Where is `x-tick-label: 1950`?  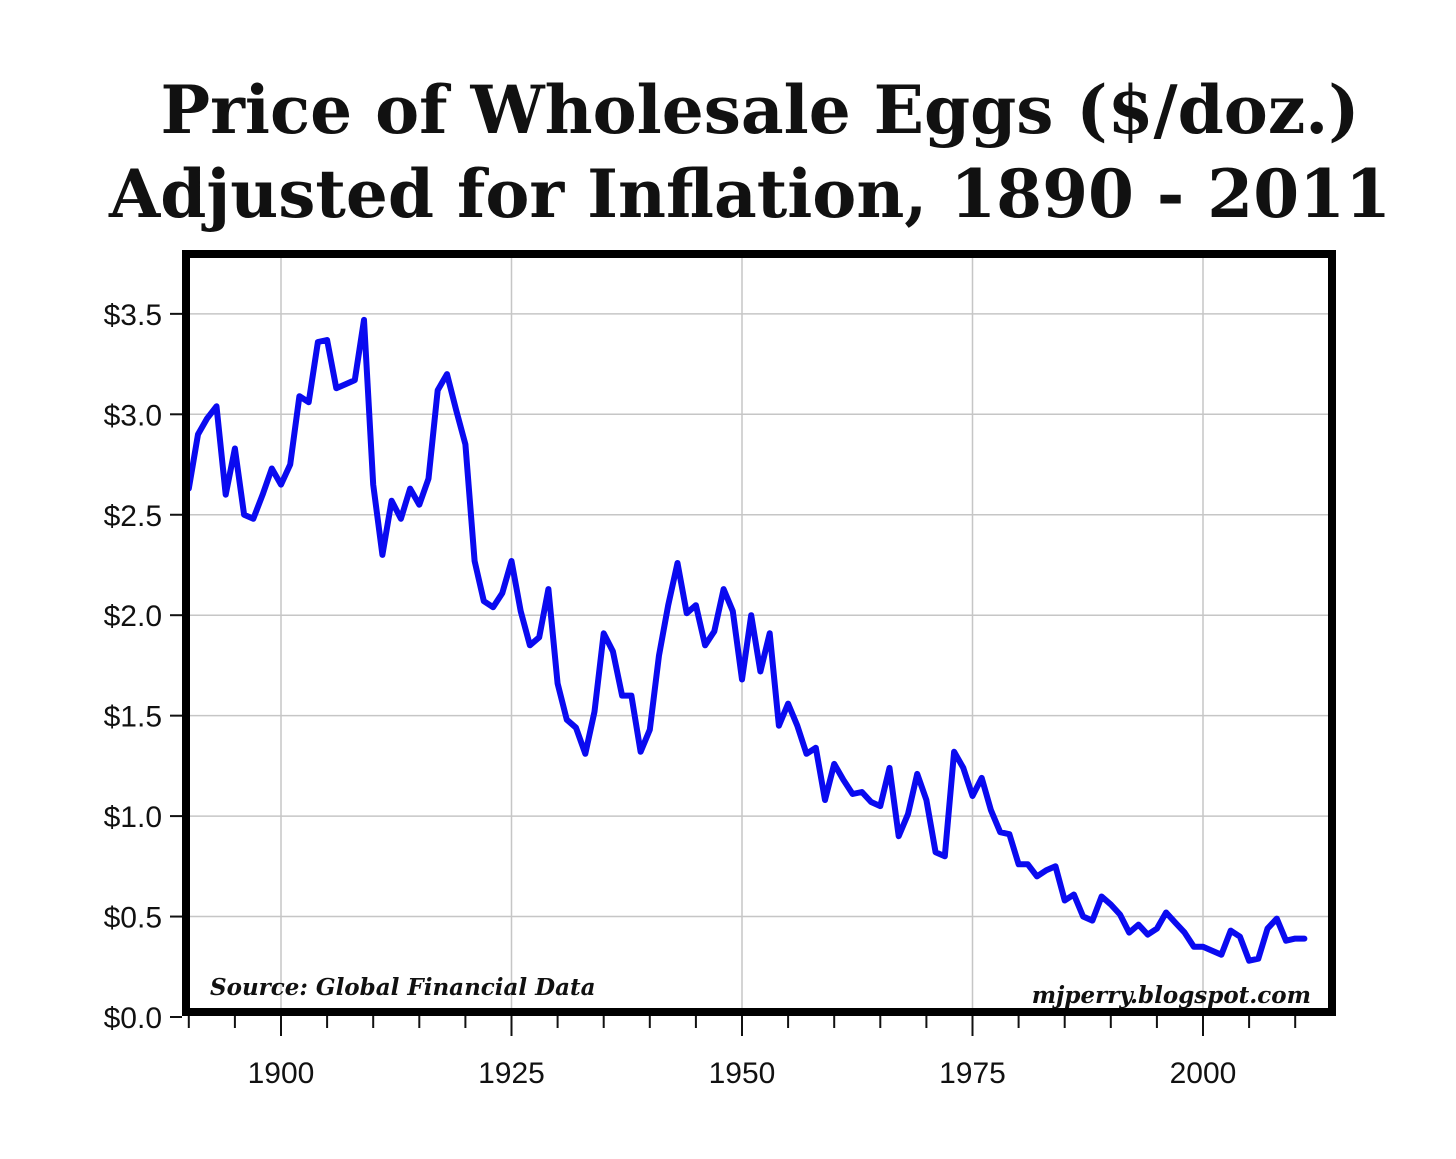
x-tick-label: 1950 is located at coordinates (742, 1073).